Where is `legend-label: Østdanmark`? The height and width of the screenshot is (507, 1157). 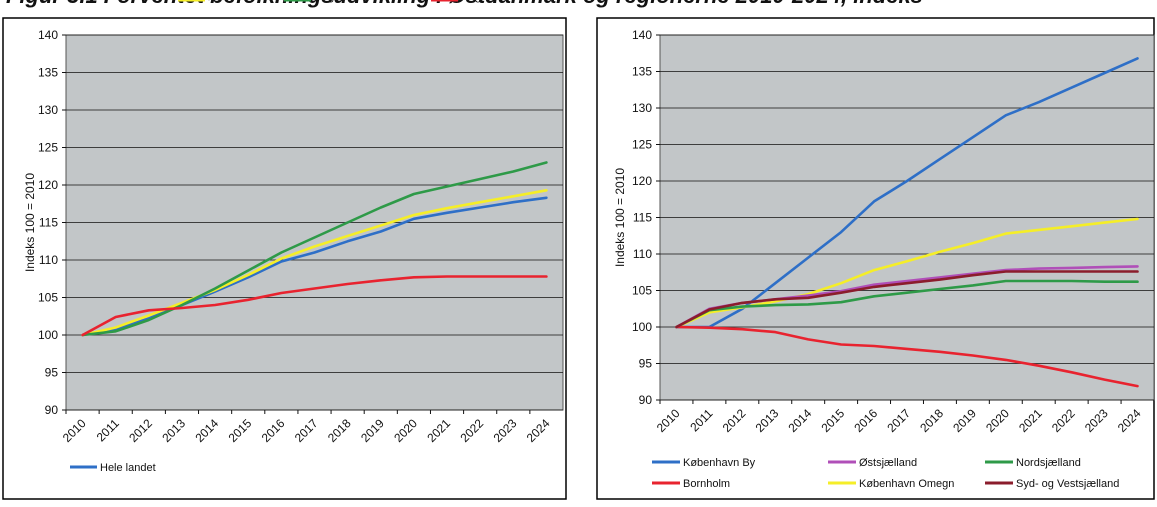 legend-label: Østdanmark is located at coordinates (238, 1).